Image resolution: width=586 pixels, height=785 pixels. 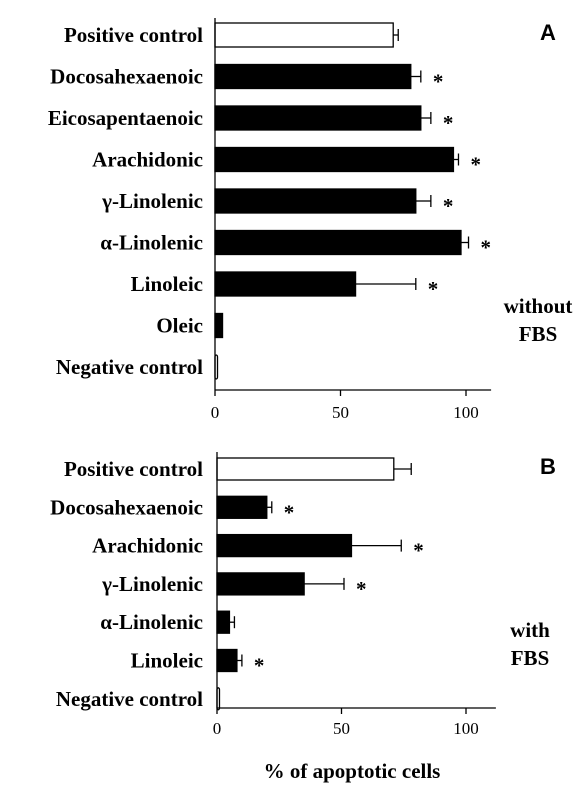 What do you see at coordinates (179, 326) in the screenshot?
I see `category-label: Oleic` at bounding box center [179, 326].